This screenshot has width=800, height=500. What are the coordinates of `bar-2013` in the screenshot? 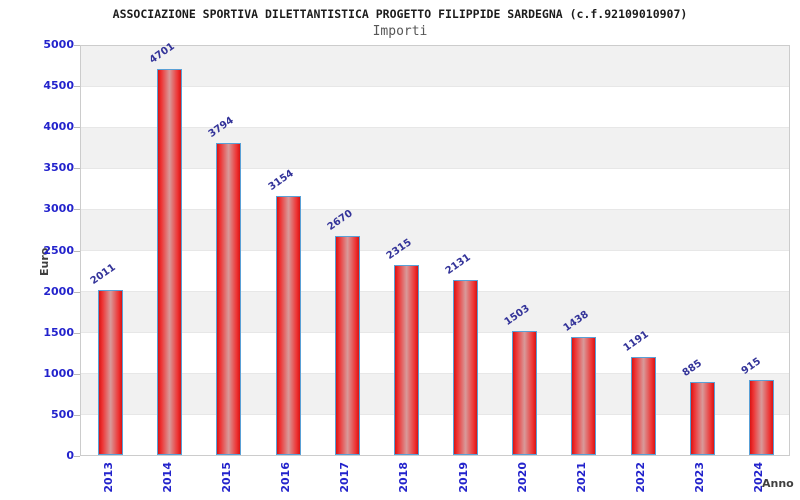 It's located at (111, 372).